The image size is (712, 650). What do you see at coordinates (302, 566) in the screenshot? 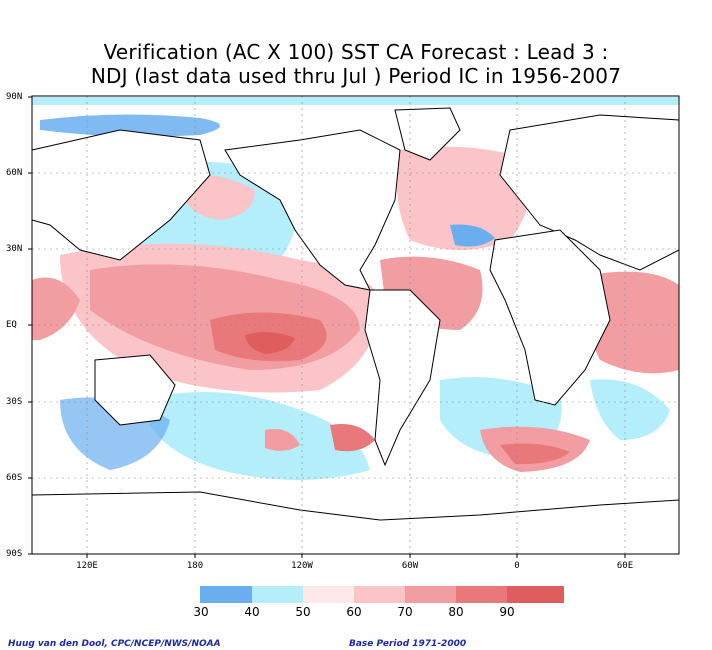
I see `lon-label-120w: 120W` at bounding box center [302, 566].